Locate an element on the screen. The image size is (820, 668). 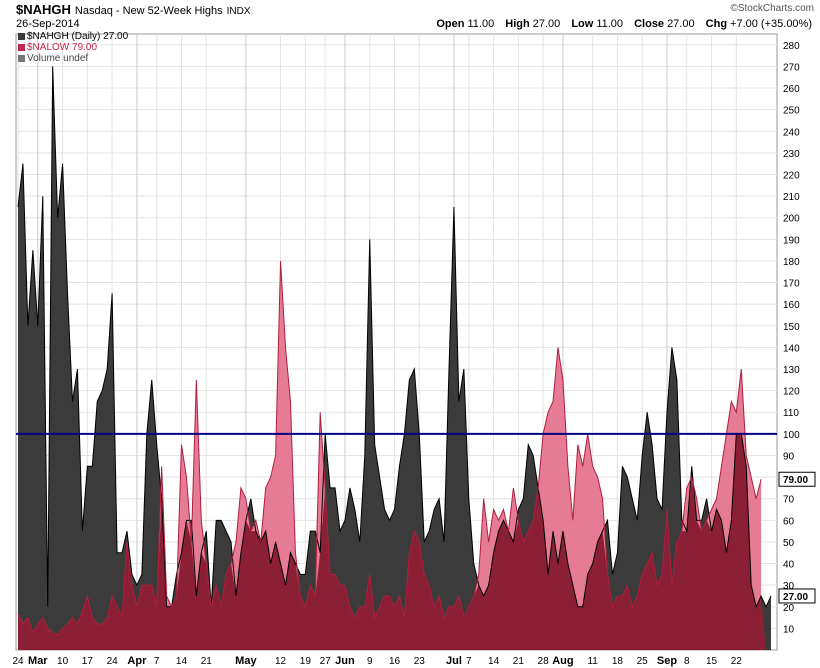
y-tick-label: 30 is located at coordinates (789, 586).